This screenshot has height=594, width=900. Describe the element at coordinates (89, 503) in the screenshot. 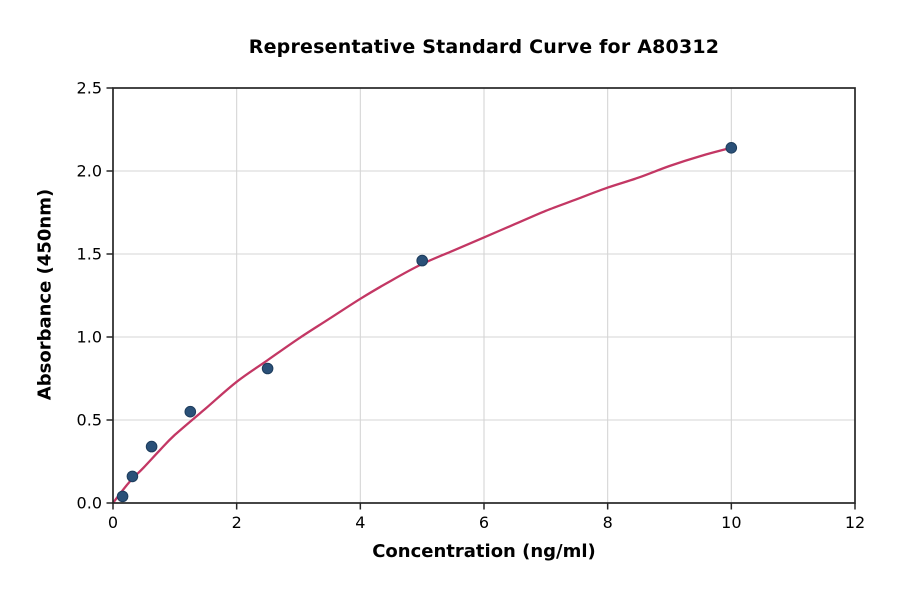

I see `y-tick-label: 0.0` at that location.